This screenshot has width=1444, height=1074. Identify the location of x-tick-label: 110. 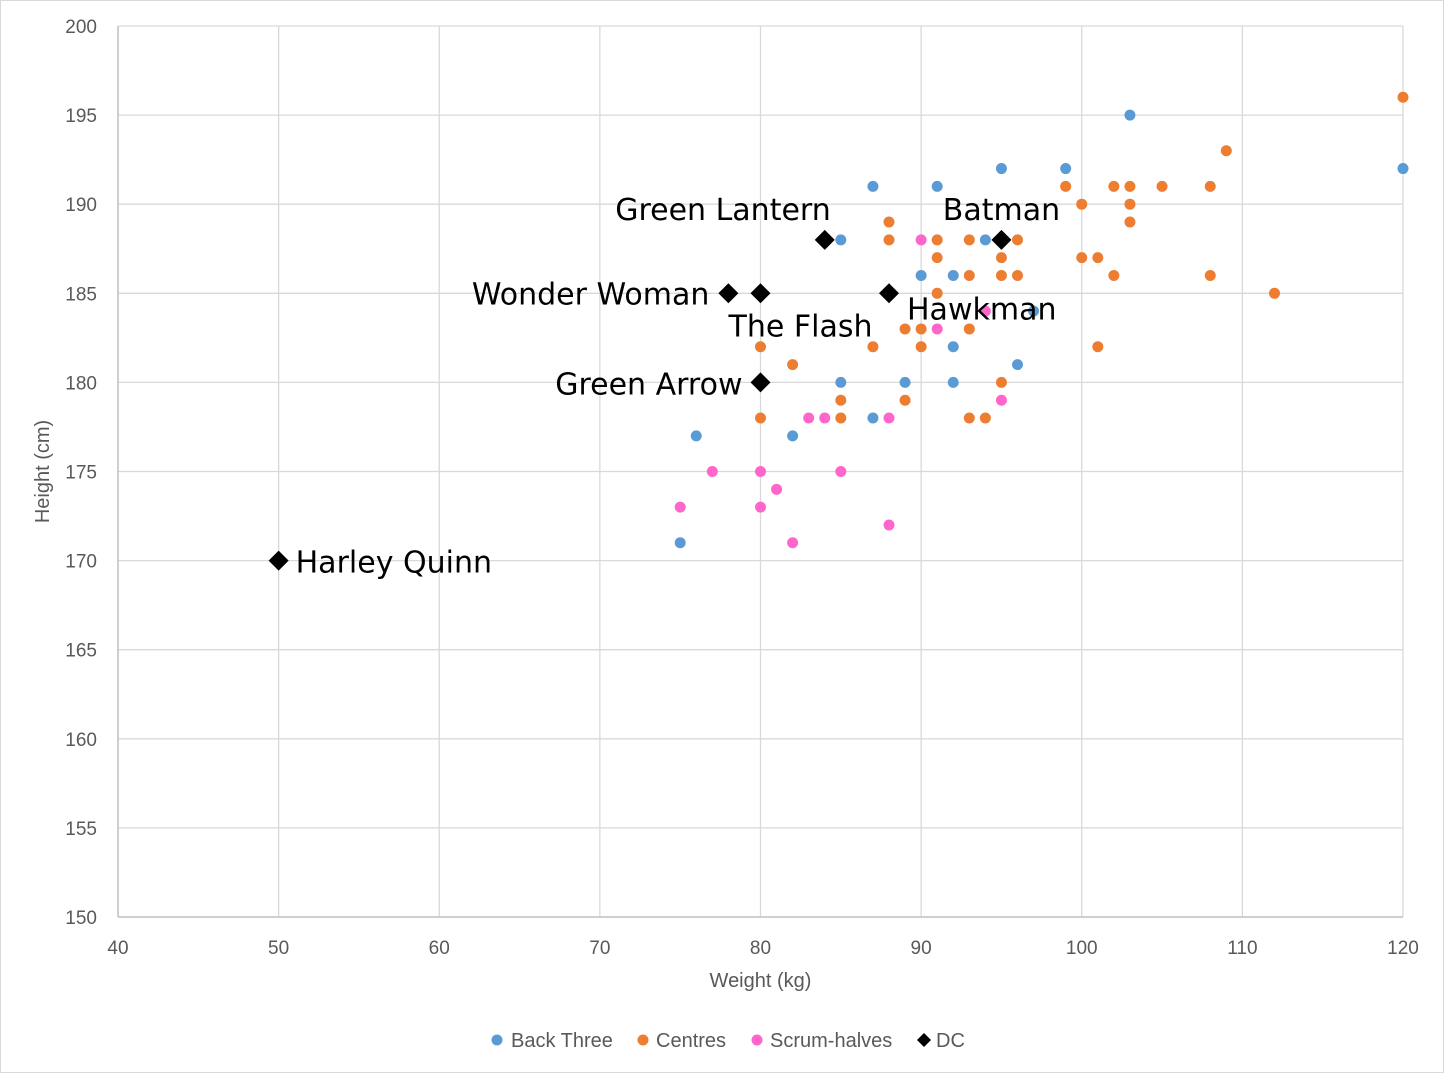
(1242, 948).